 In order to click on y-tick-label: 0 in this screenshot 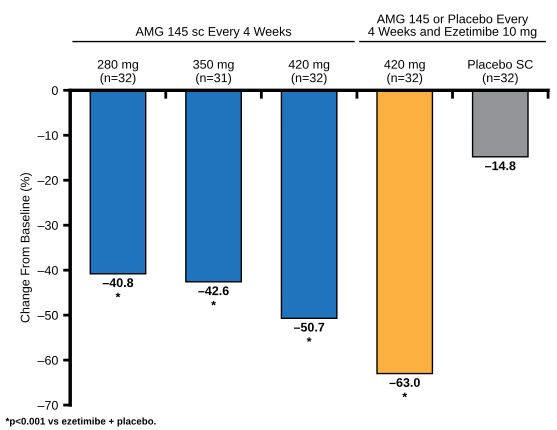, I will do `click(55, 90)`.